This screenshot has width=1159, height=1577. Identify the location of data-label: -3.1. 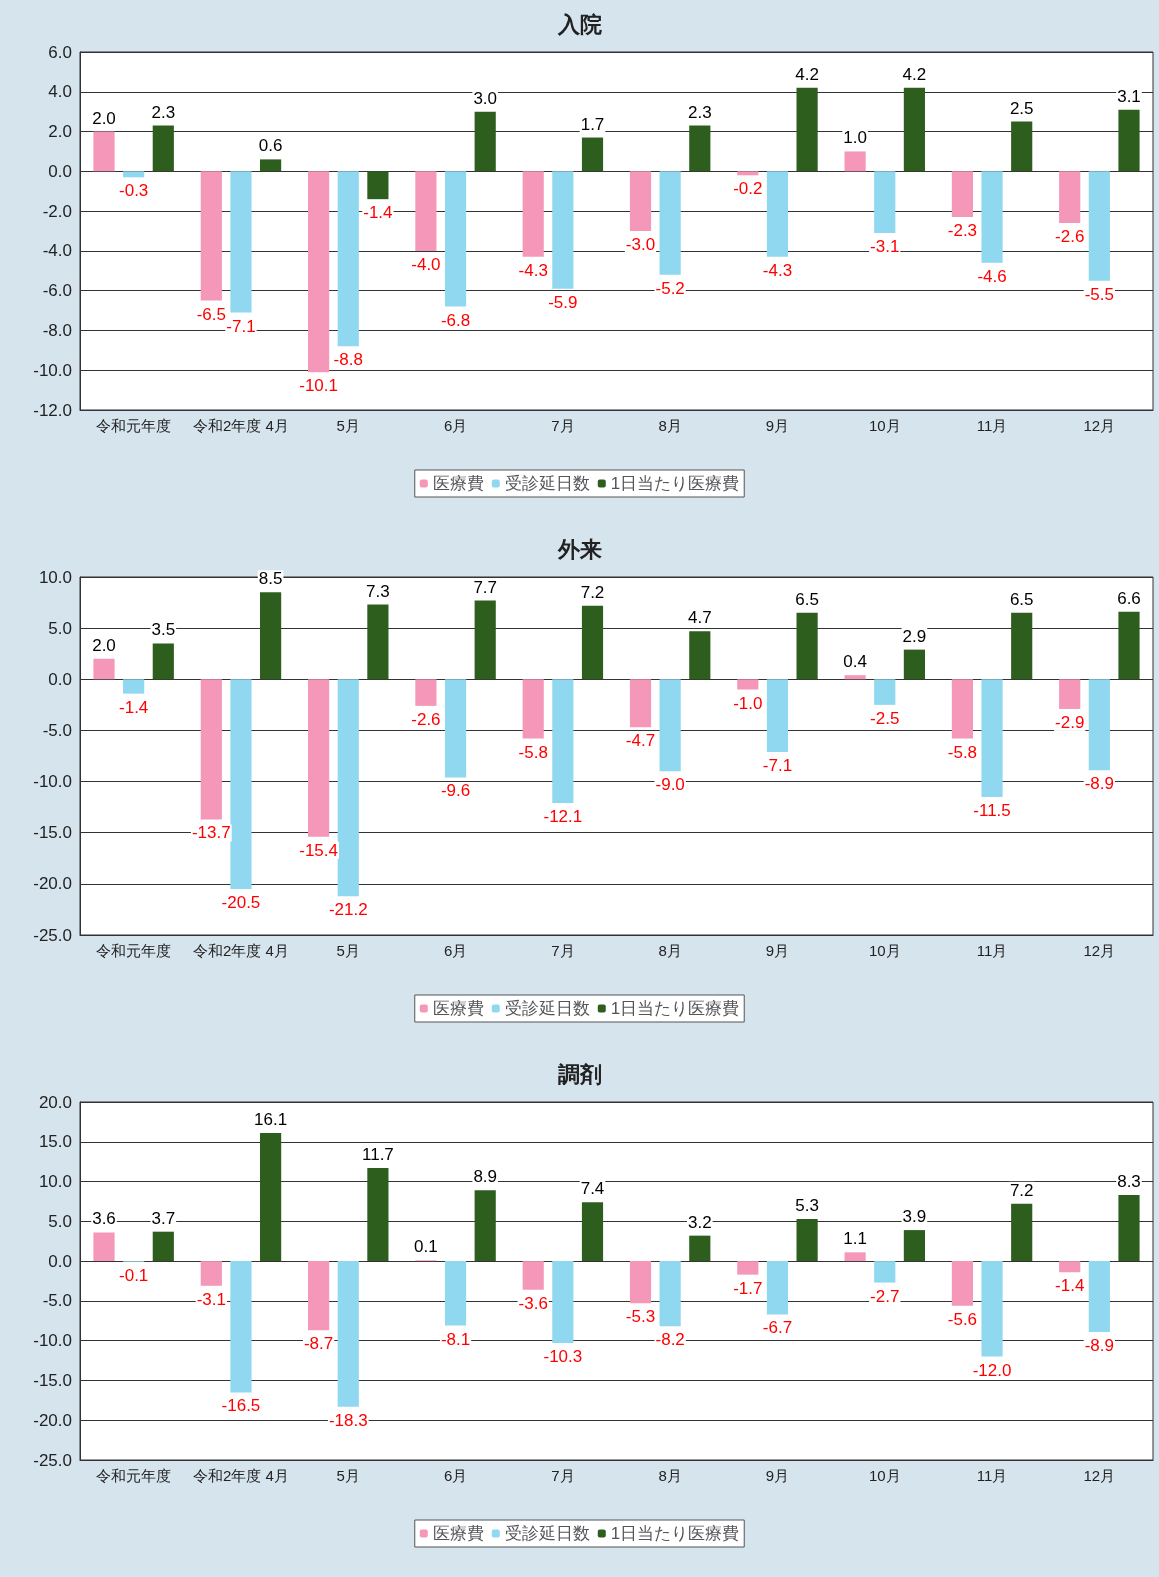
(211, 1299).